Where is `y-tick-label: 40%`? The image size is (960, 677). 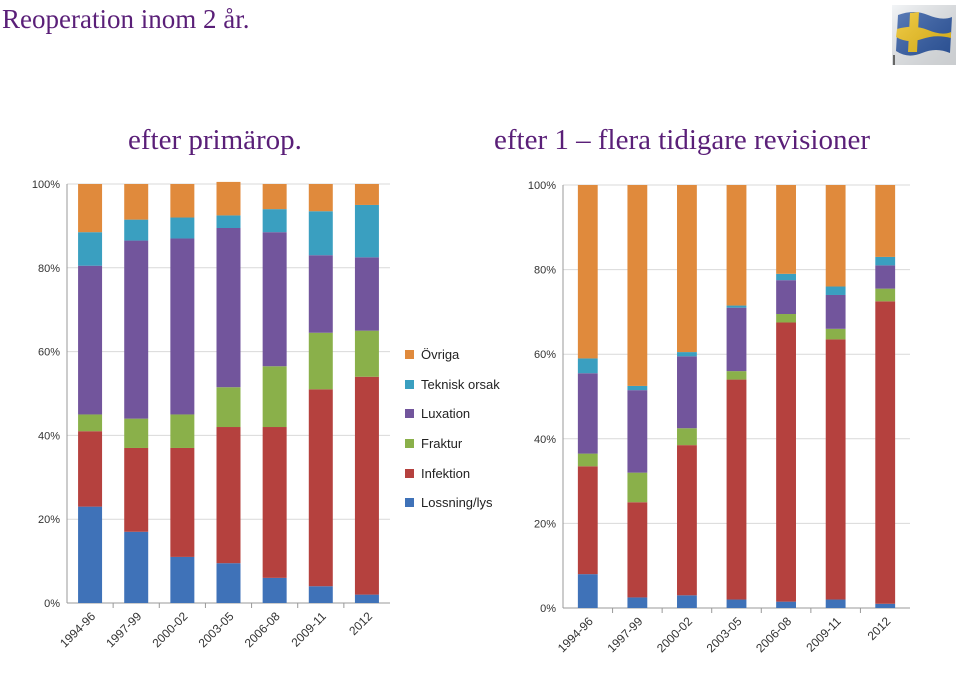 y-tick-label: 40% is located at coordinates (545, 440).